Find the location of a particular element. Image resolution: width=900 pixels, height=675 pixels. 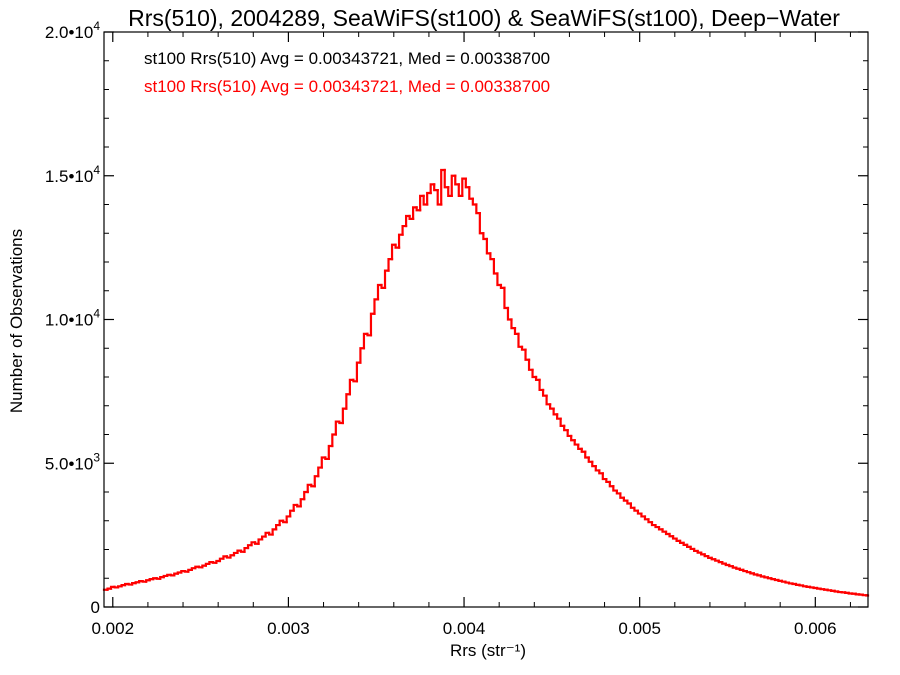

x-tick-label: 0.006 is located at coordinates (815, 628).